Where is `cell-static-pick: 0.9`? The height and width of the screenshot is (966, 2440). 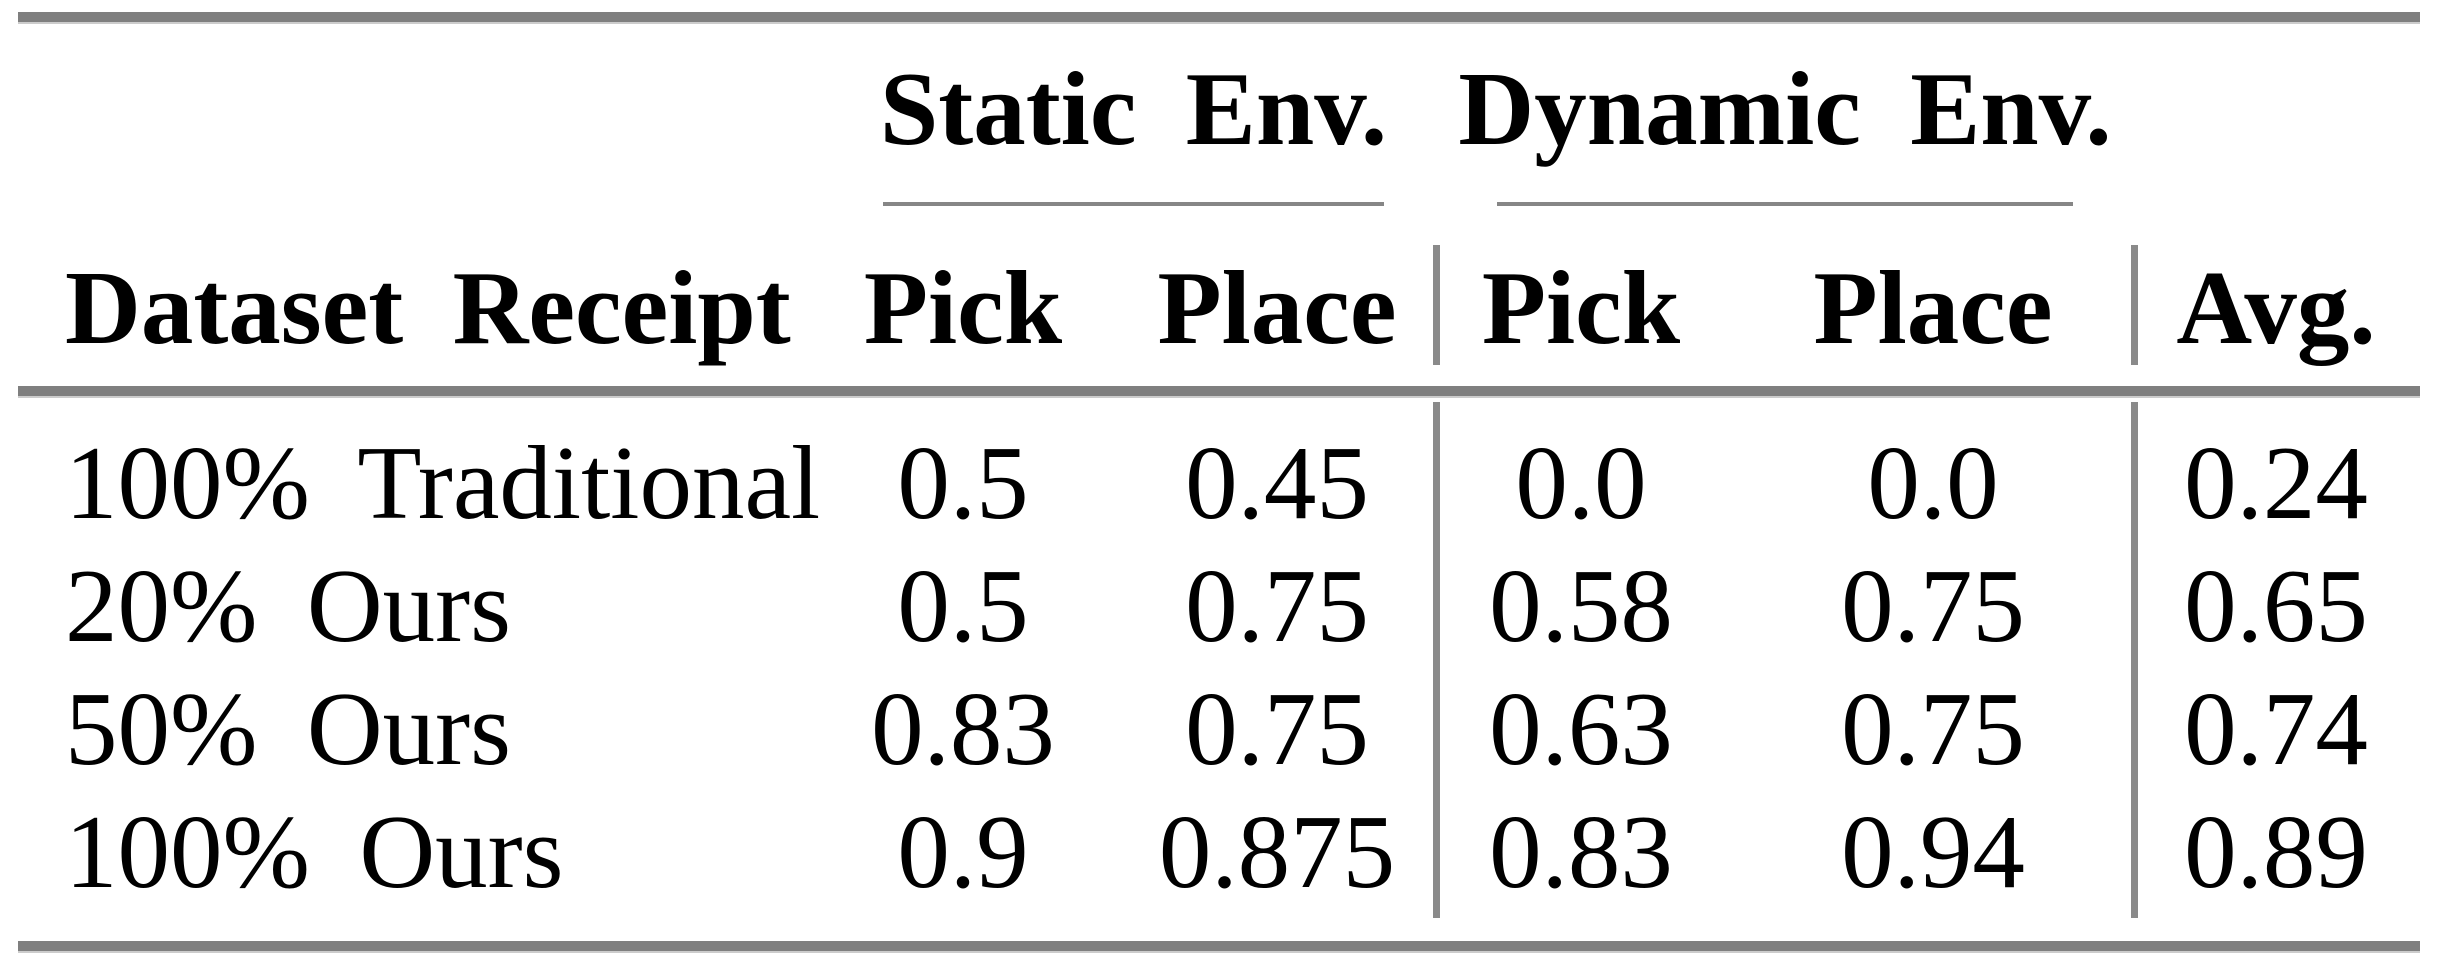
cell-static-pick: 0.9 is located at coordinates (963, 851).